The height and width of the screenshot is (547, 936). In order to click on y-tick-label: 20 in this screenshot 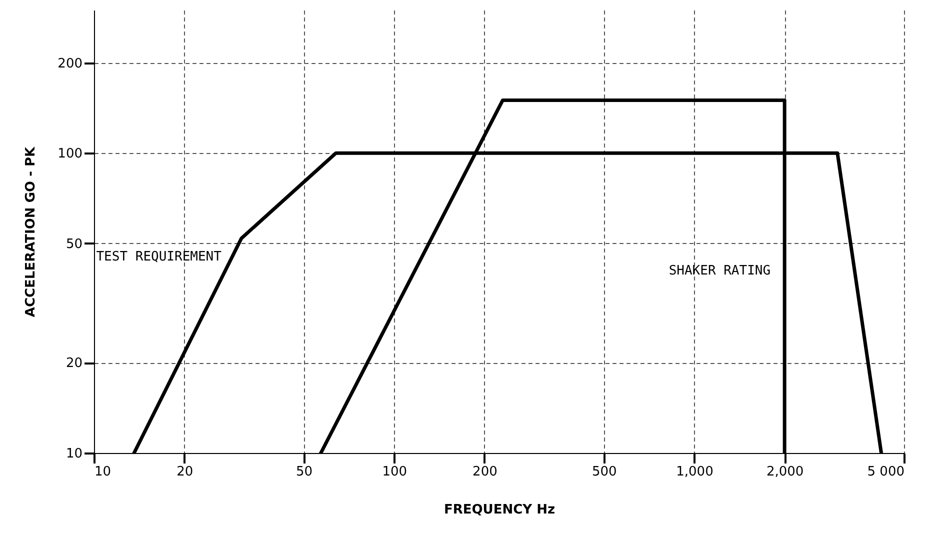, I will do `click(74, 364)`.